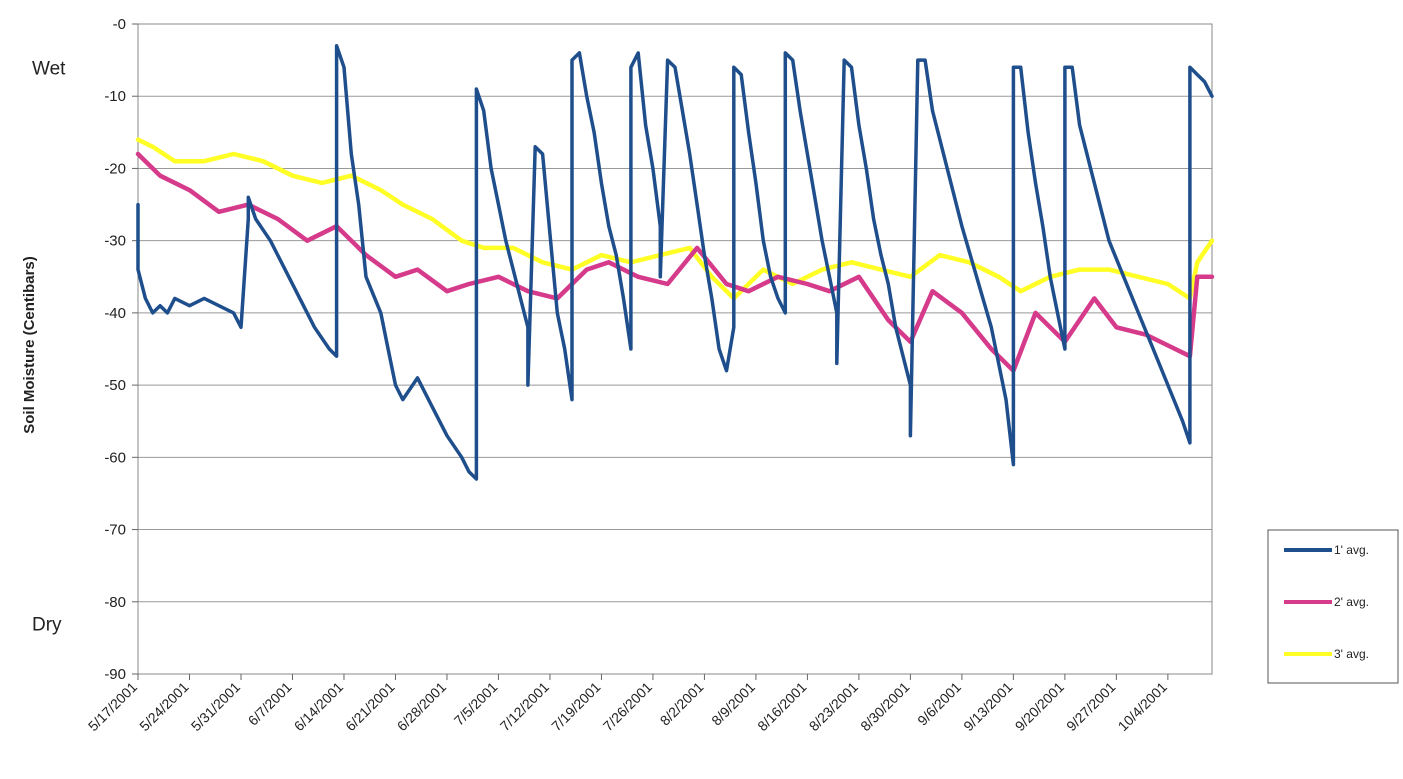  Describe the element at coordinates (476, 704) in the screenshot. I see `x-tick-label: 7/5/2001` at that location.